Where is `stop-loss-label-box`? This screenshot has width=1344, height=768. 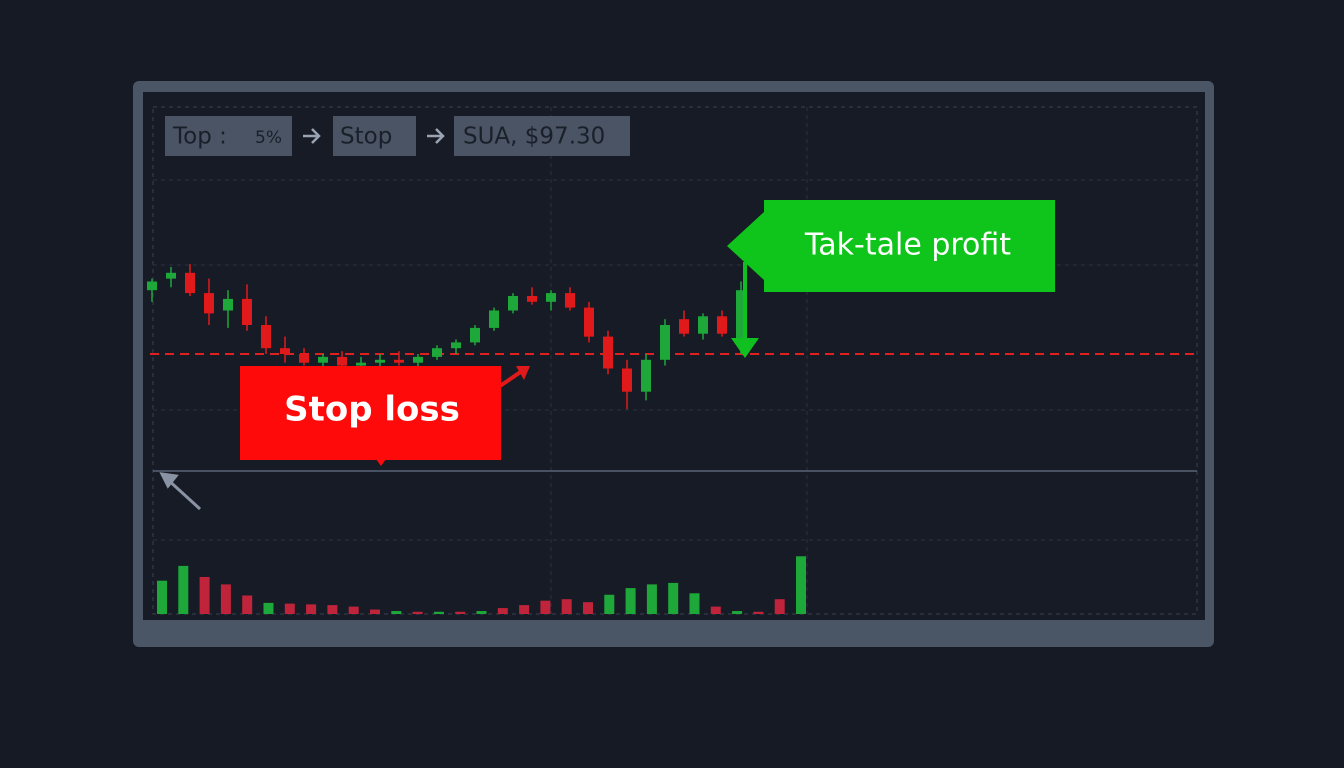
stop-loss-label-box is located at coordinates (370, 413).